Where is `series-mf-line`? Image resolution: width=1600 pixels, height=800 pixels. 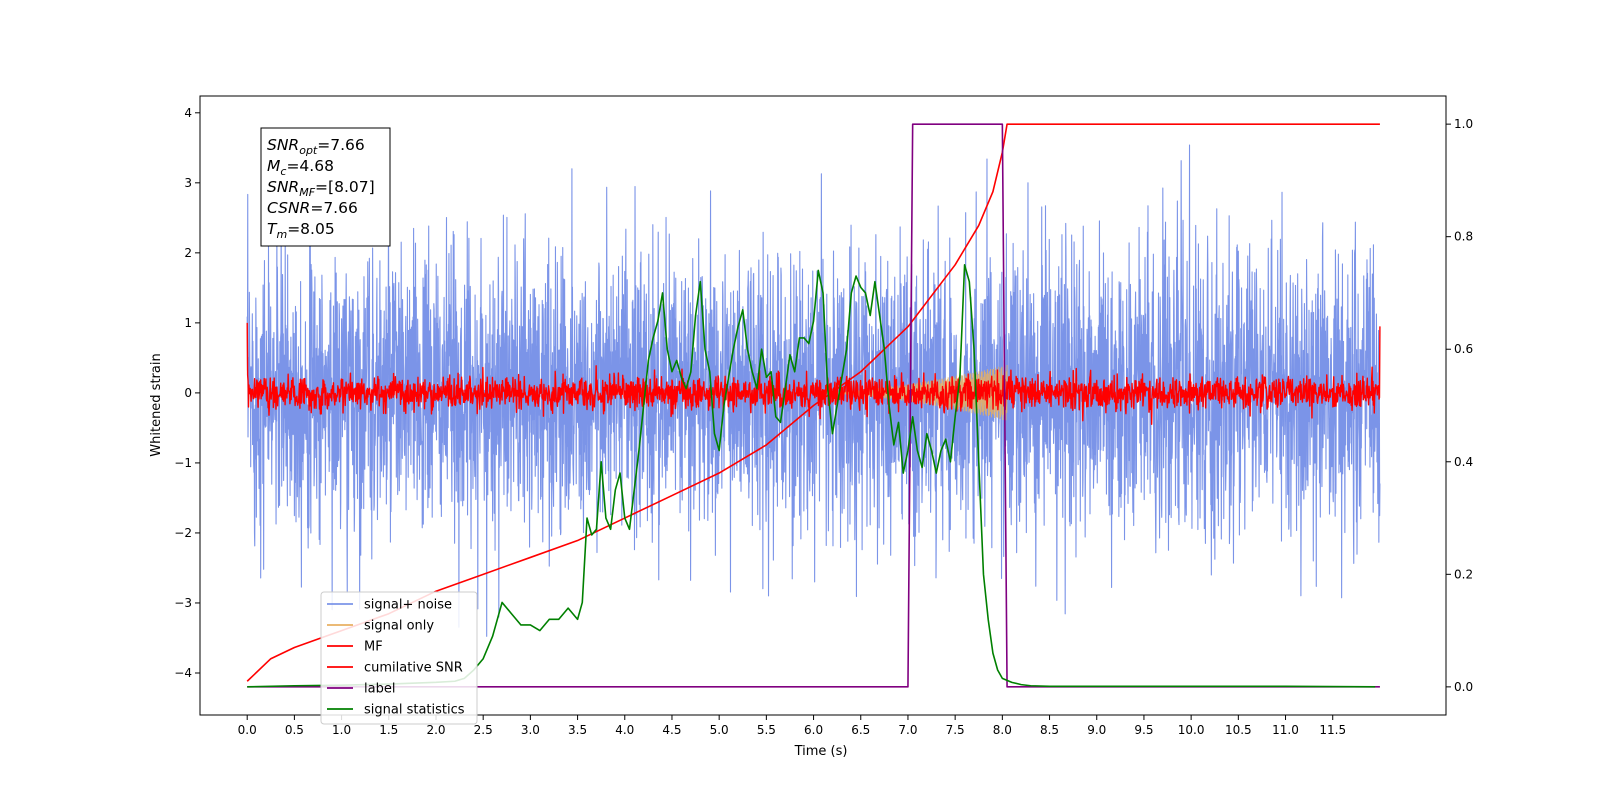
series-mf-line is located at coordinates (813, 373).